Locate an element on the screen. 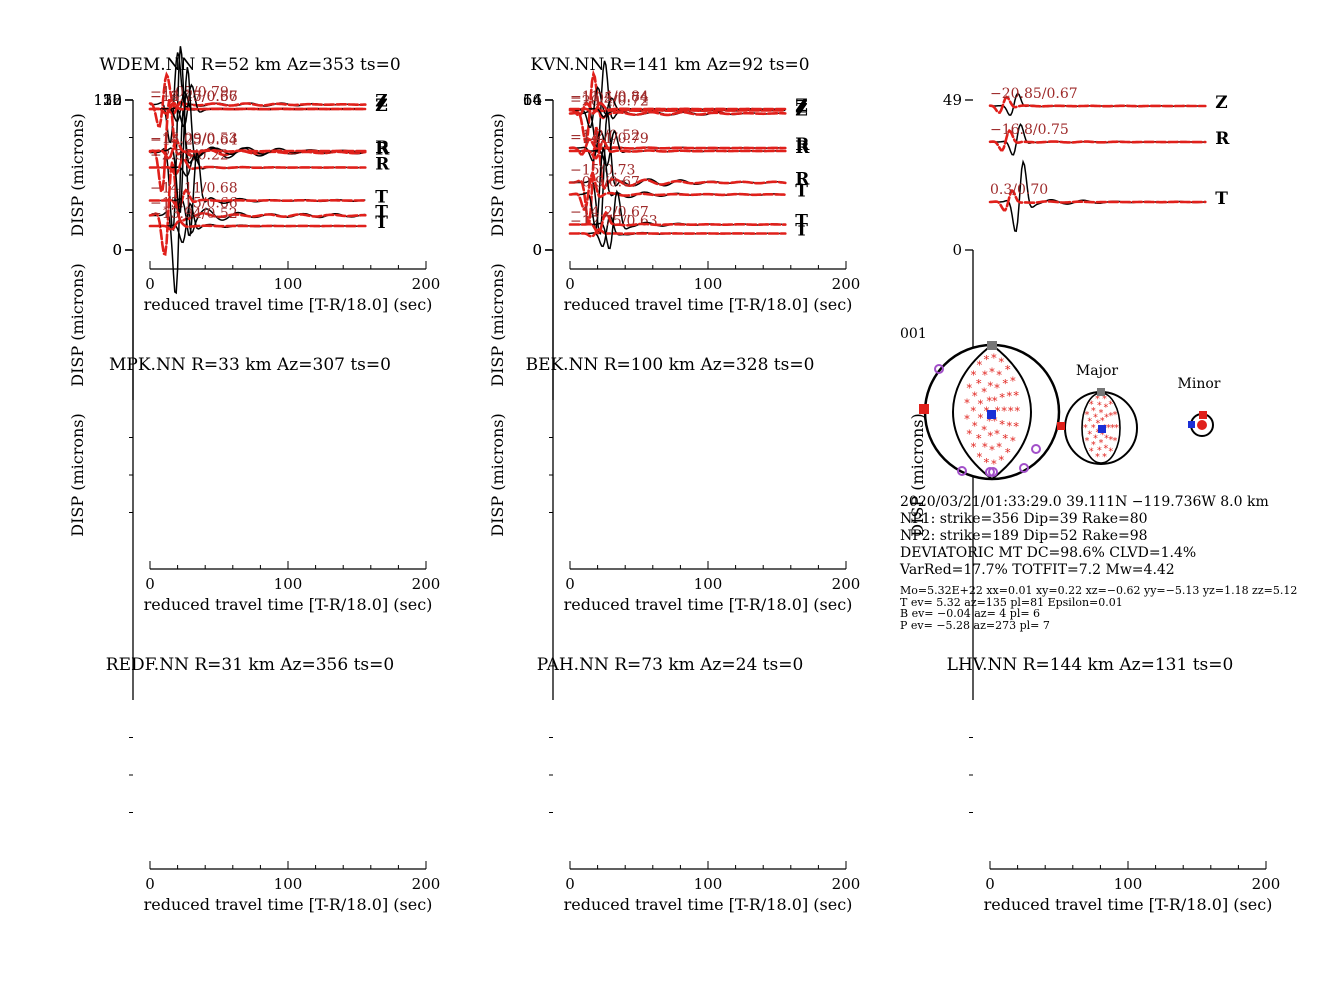  trace-annotation: −14.1/0.79 is located at coordinates (609, 139).